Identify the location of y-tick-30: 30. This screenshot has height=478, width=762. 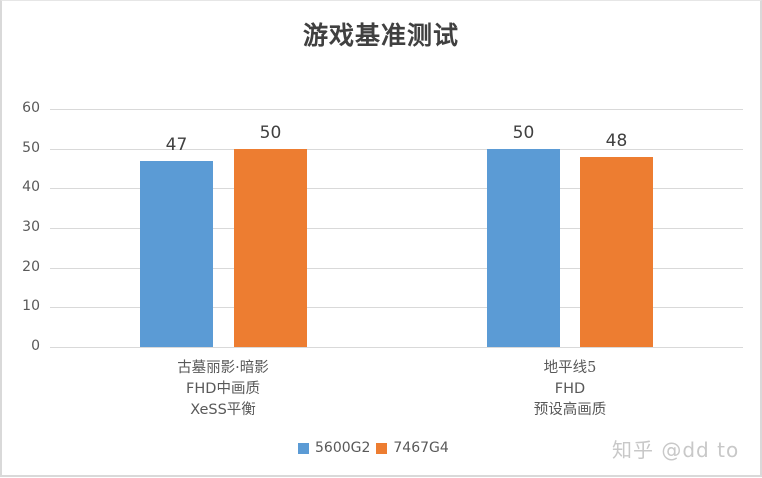
(31, 227).